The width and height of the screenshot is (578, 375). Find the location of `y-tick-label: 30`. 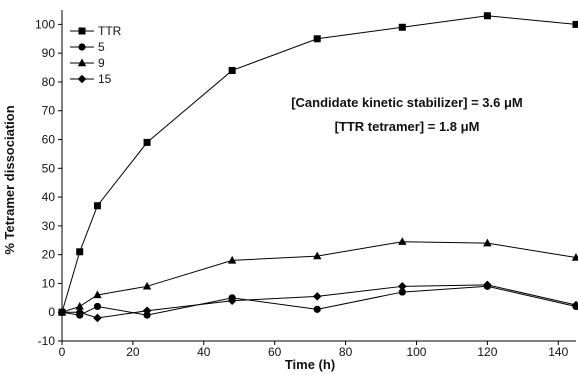

y-tick-label: 30 is located at coordinates (49, 226).